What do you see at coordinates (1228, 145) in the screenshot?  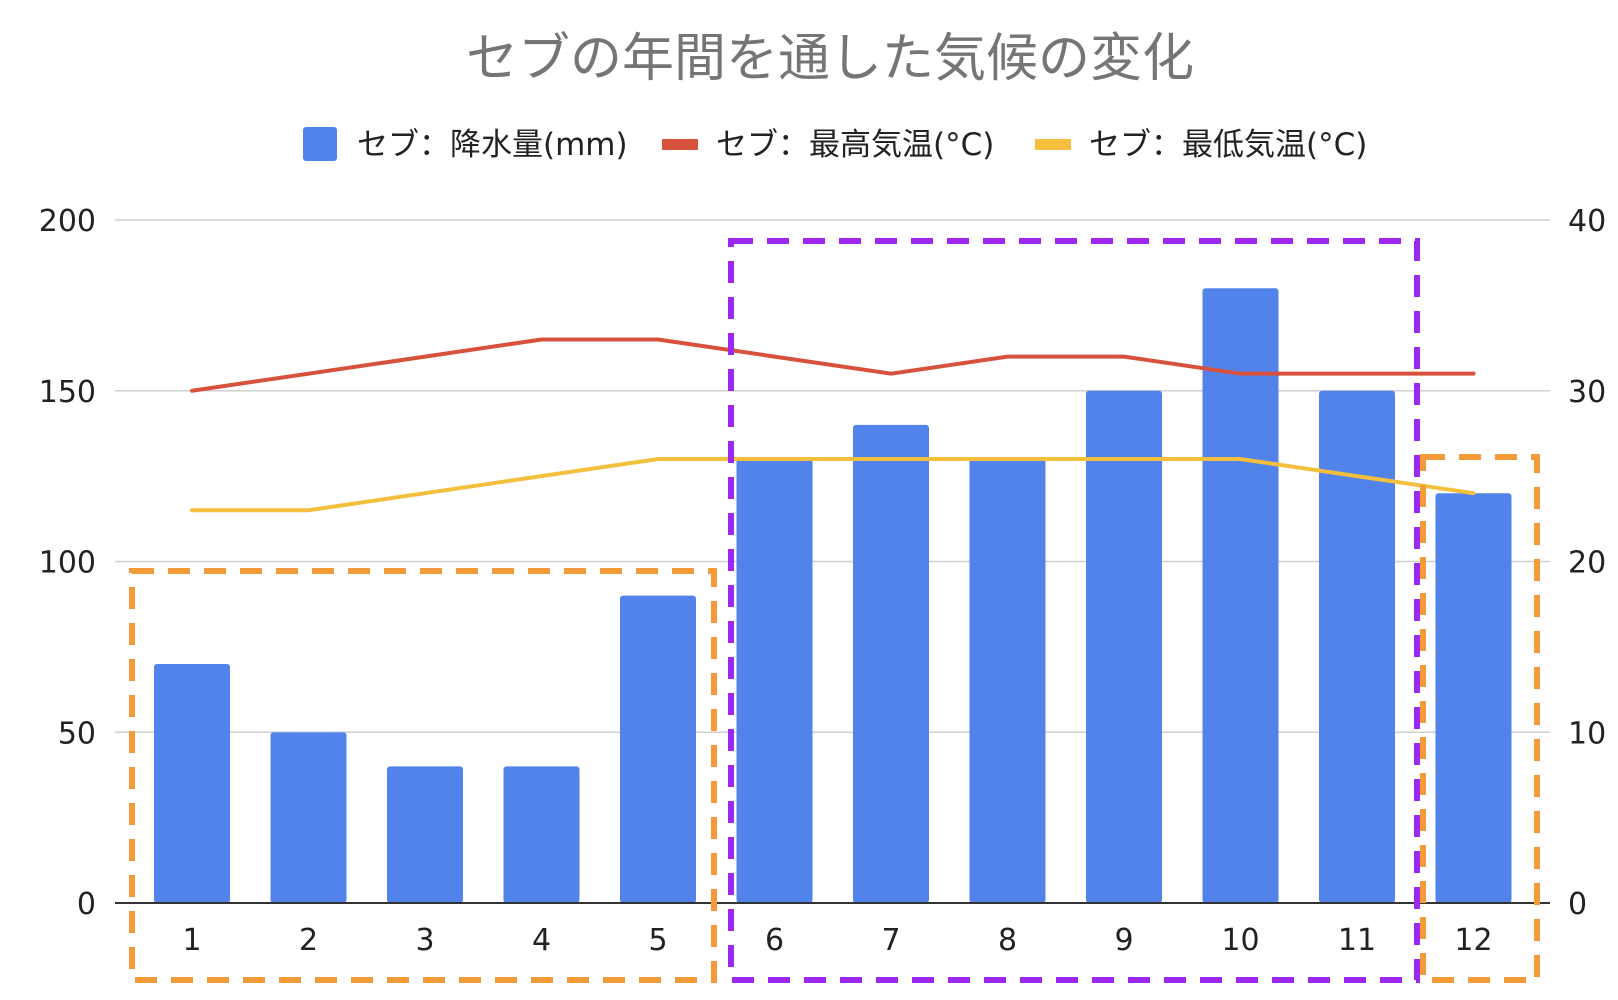 I see `legend-label-min-temp: セブ：最低気温(°C)` at bounding box center [1228, 145].